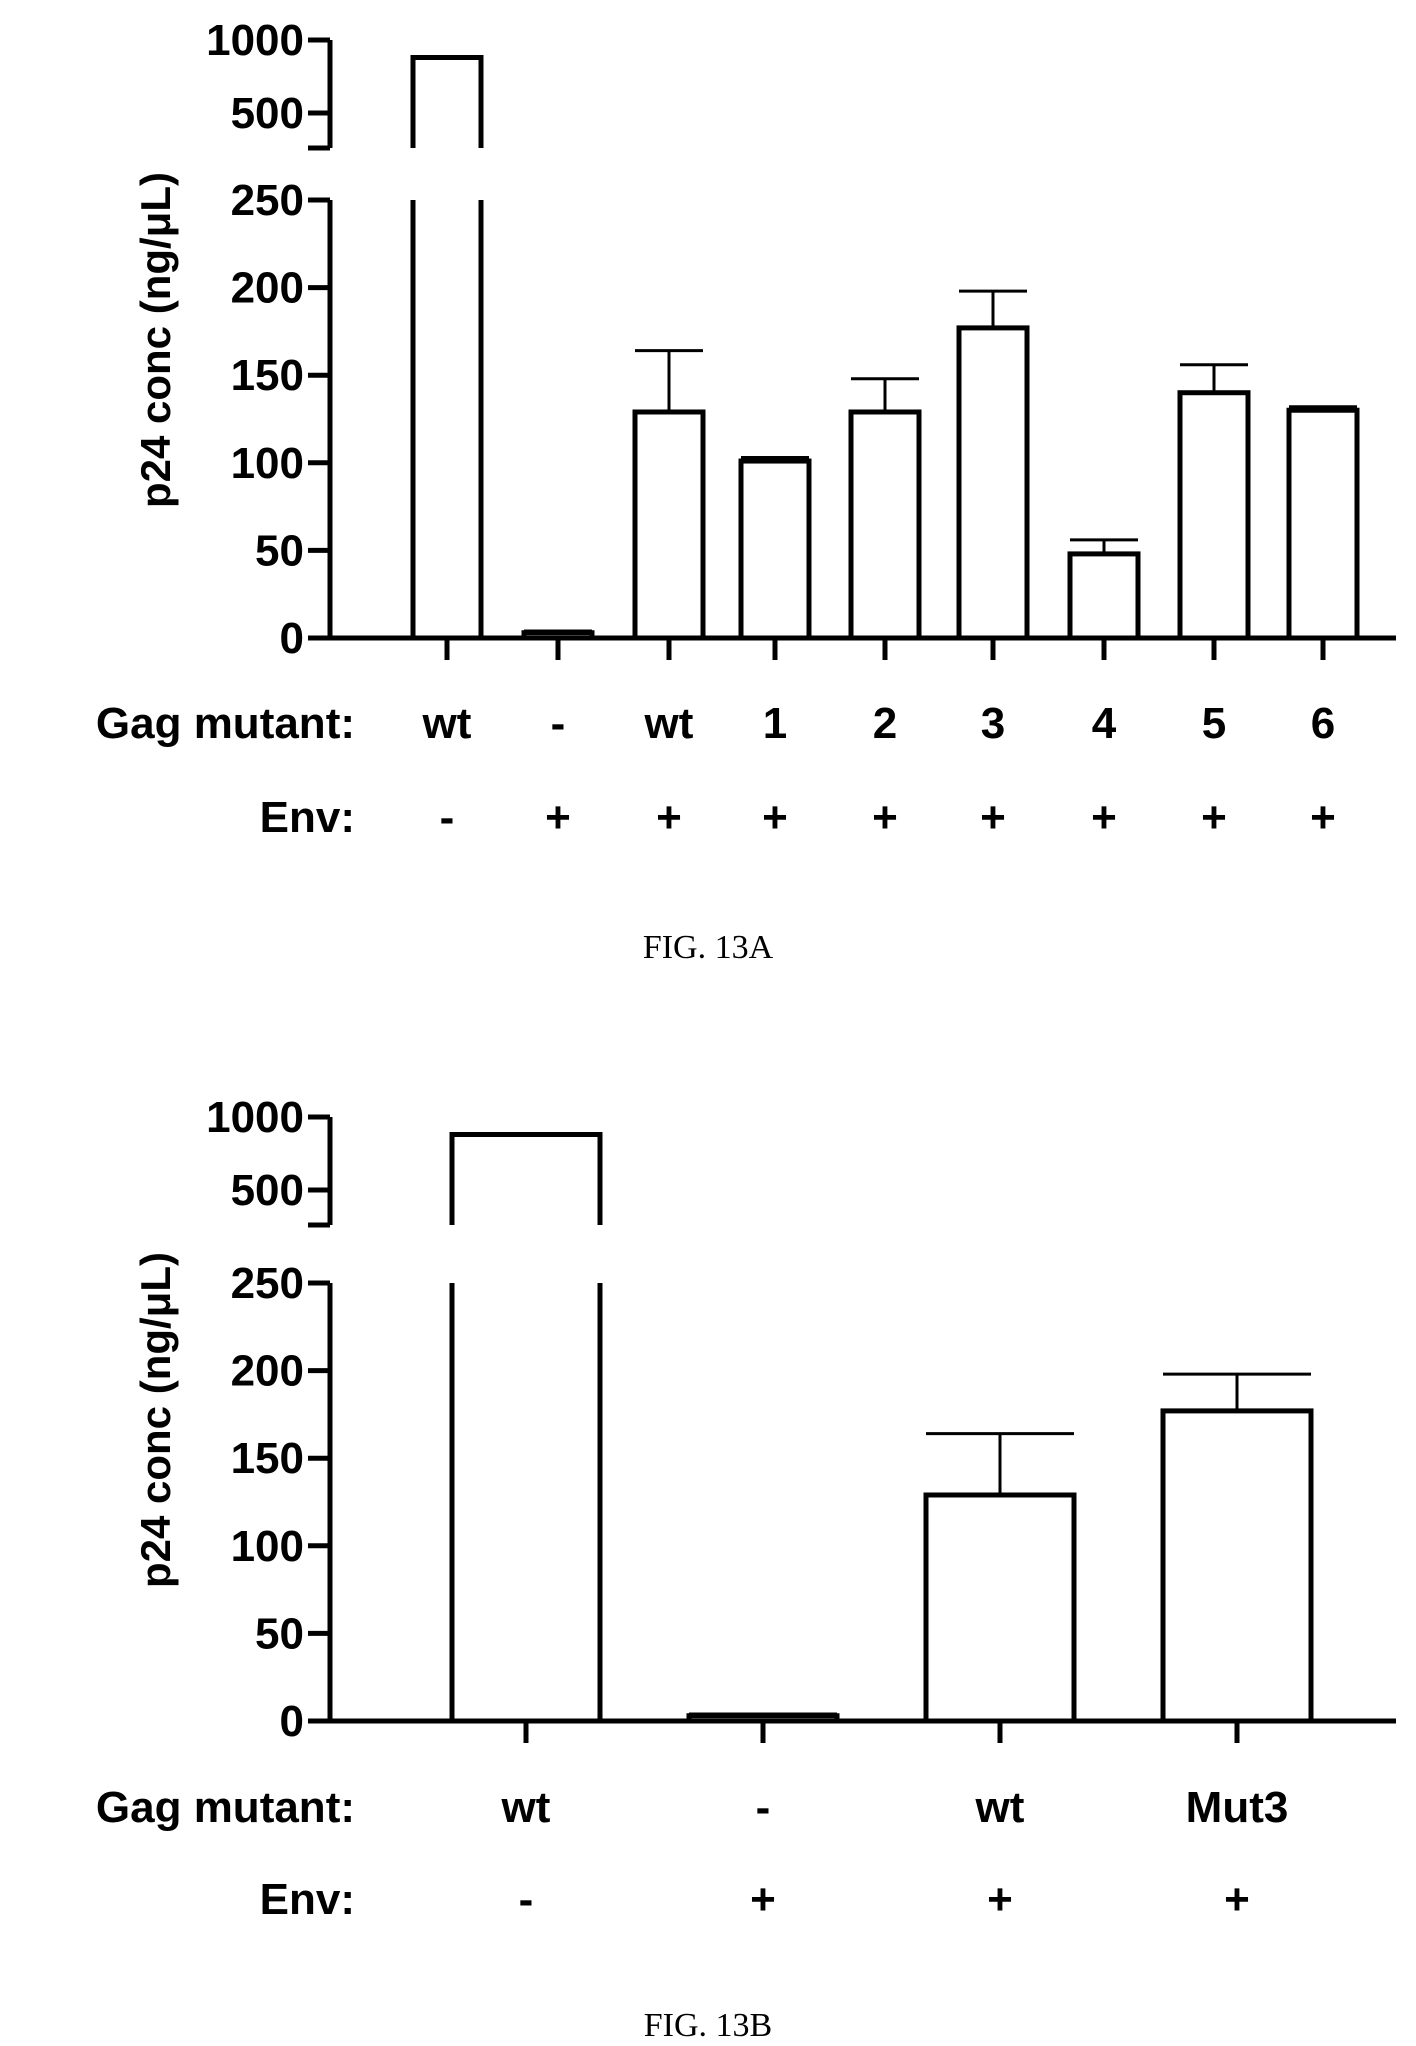 This screenshot has height=2046, width=1416. I want to click on gag-category-label: 1, so click(775, 723).